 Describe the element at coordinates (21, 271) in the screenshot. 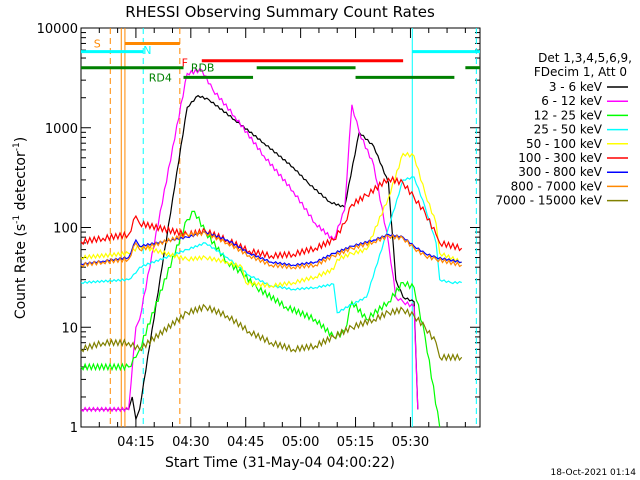

I see `y-axis-label-main: Count Rate (s` at that location.